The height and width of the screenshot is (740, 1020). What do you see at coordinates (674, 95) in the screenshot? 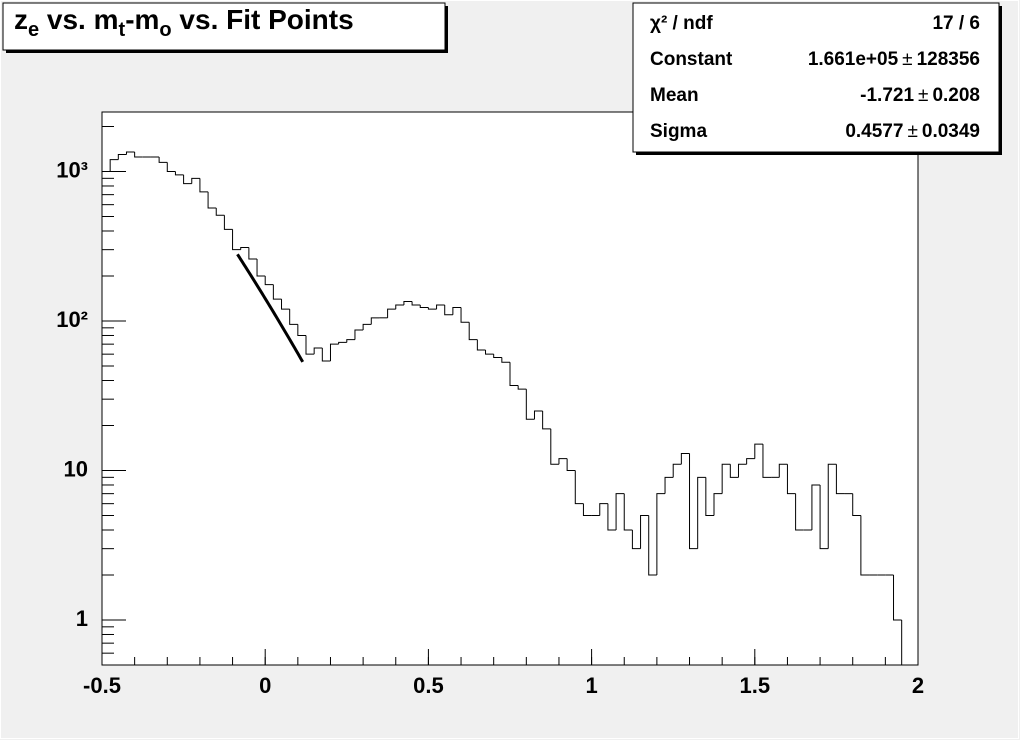
I see `stats-label: Mean` at bounding box center [674, 95].